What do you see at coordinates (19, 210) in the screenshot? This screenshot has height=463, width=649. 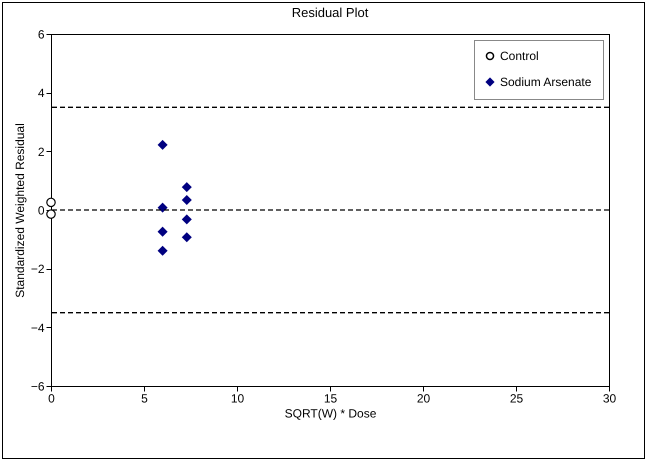 I see `y-axis-title: Standardized Weighted Residual` at bounding box center [19, 210].